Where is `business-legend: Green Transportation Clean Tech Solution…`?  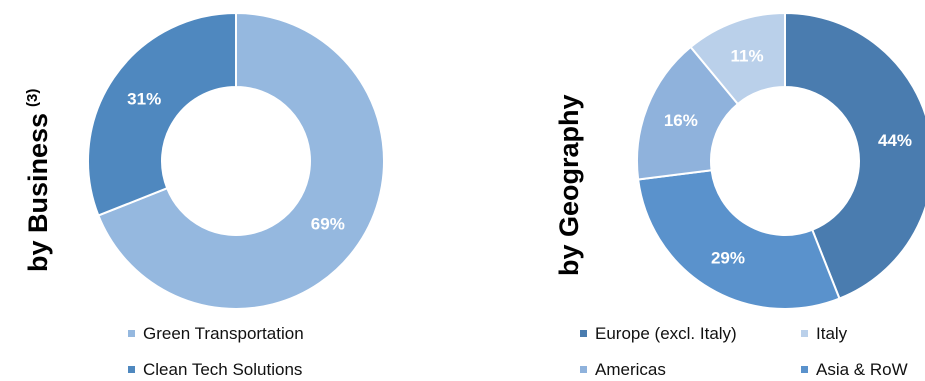
business-legend: Green Transportation Clean Tech Solution… is located at coordinates (216, 351).